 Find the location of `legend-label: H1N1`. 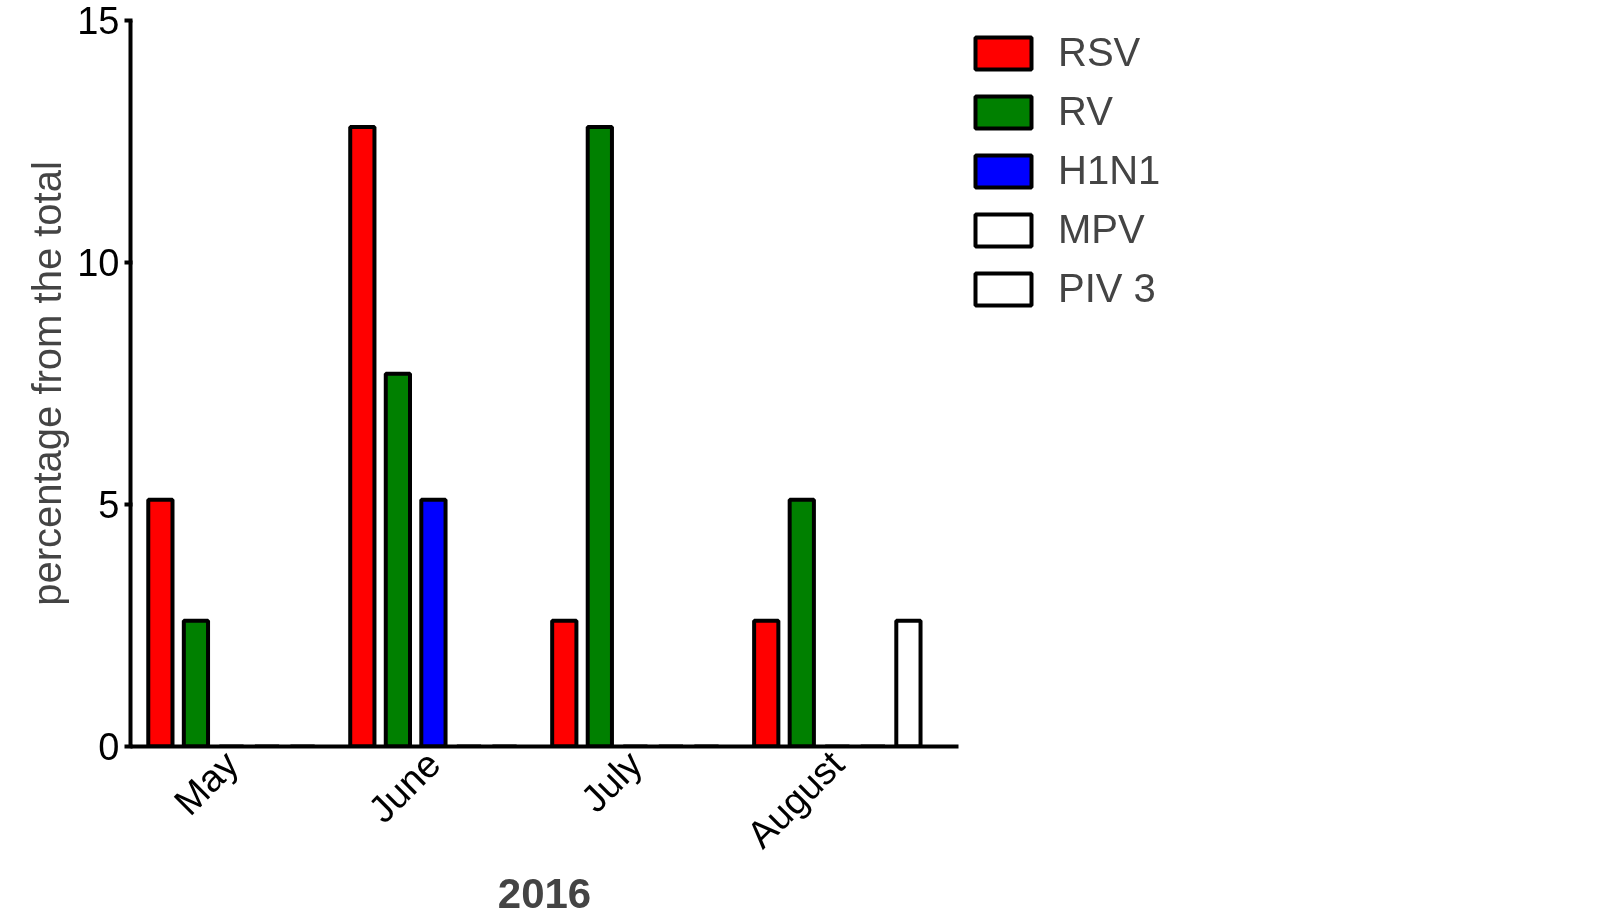

legend-label: H1N1 is located at coordinates (1109, 170).